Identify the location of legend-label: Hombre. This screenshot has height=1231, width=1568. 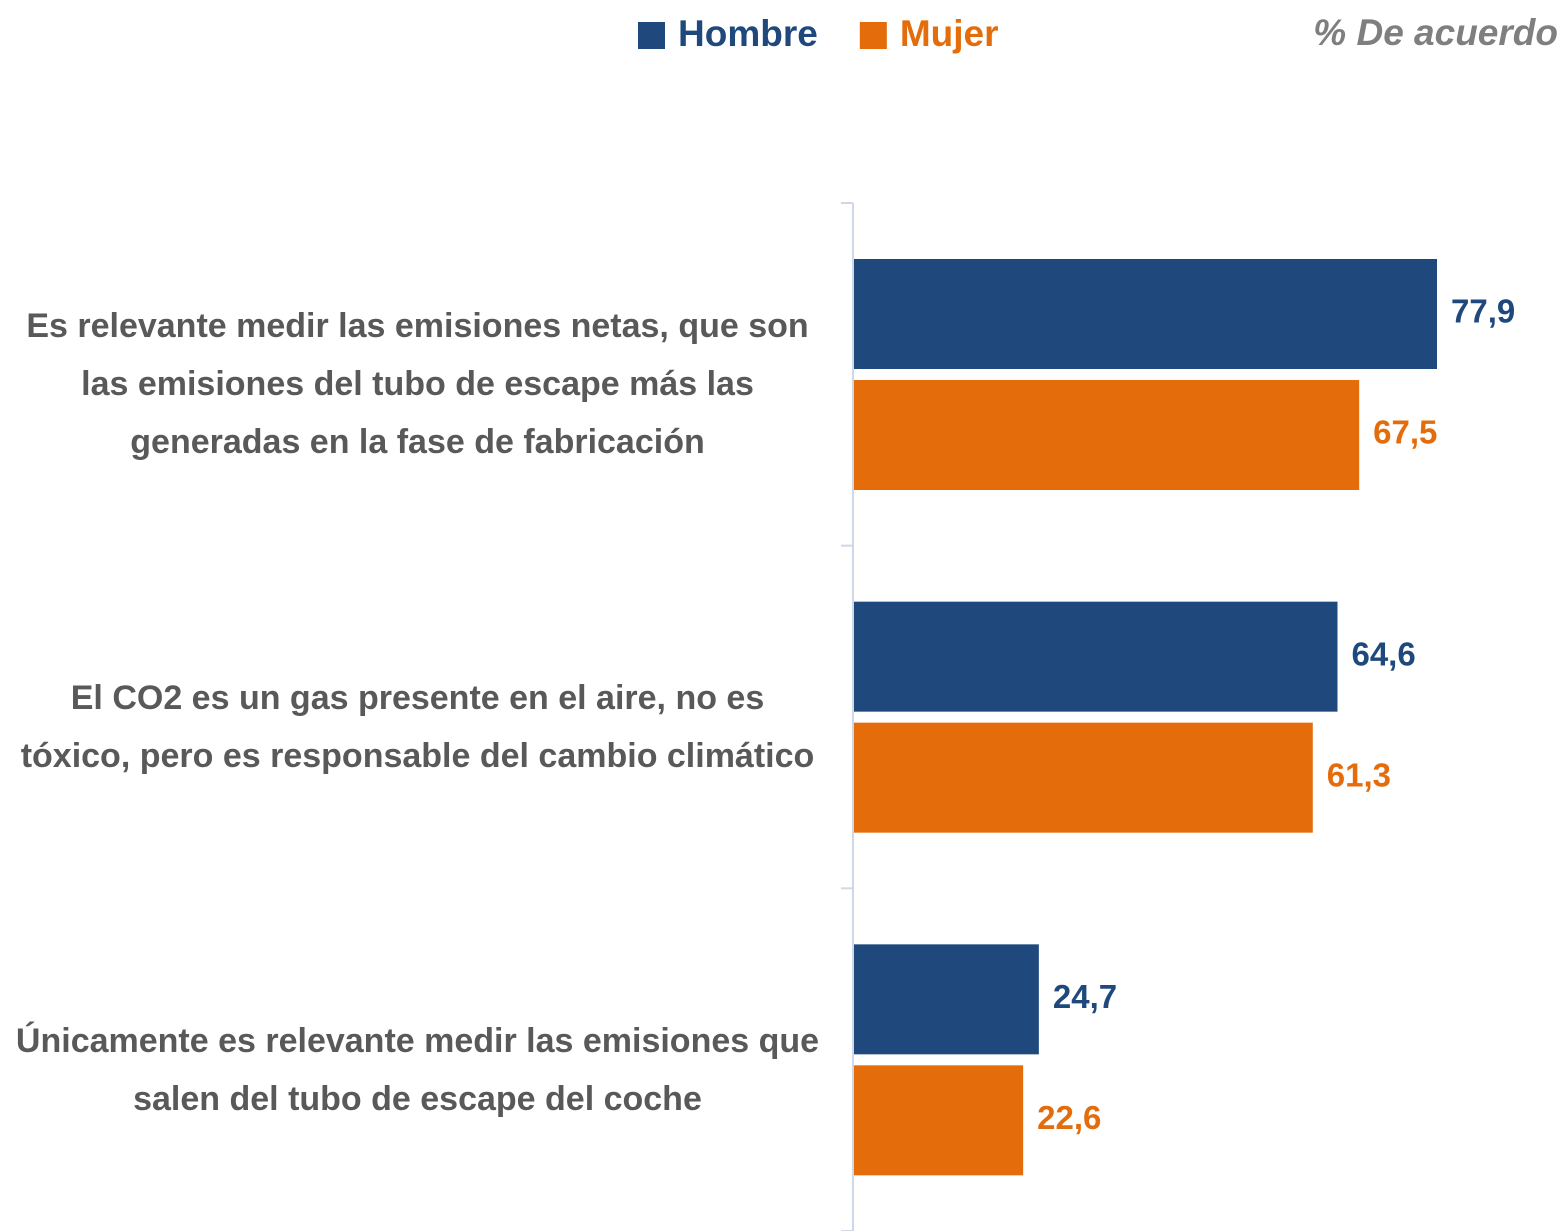
(748, 33).